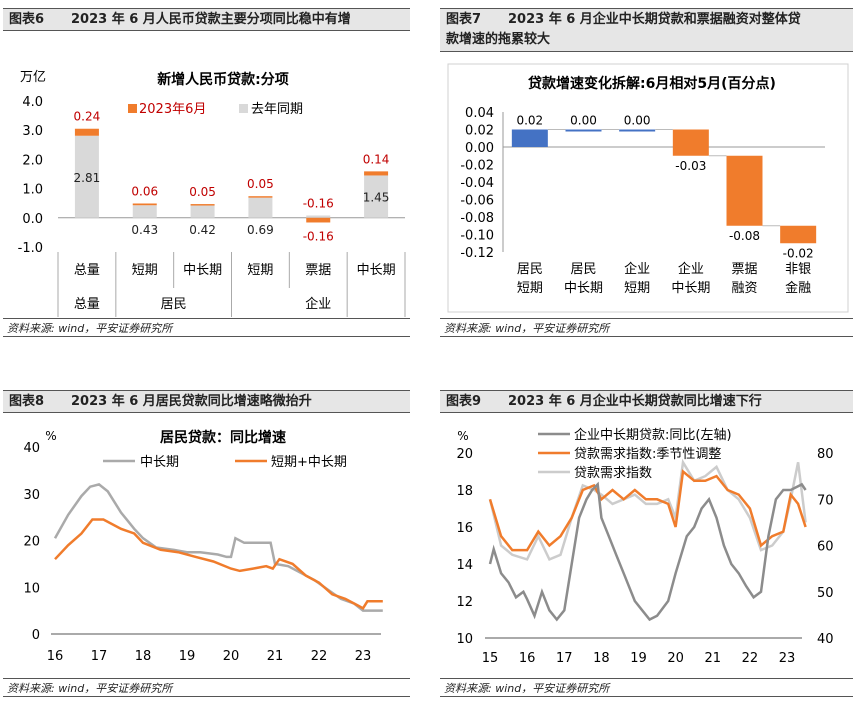  What do you see at coordinates (646, 687) in the screenshot?
I see `figure-9-source: 资料来源: wind，平安证券研究所` at bounding box center [646, 687].